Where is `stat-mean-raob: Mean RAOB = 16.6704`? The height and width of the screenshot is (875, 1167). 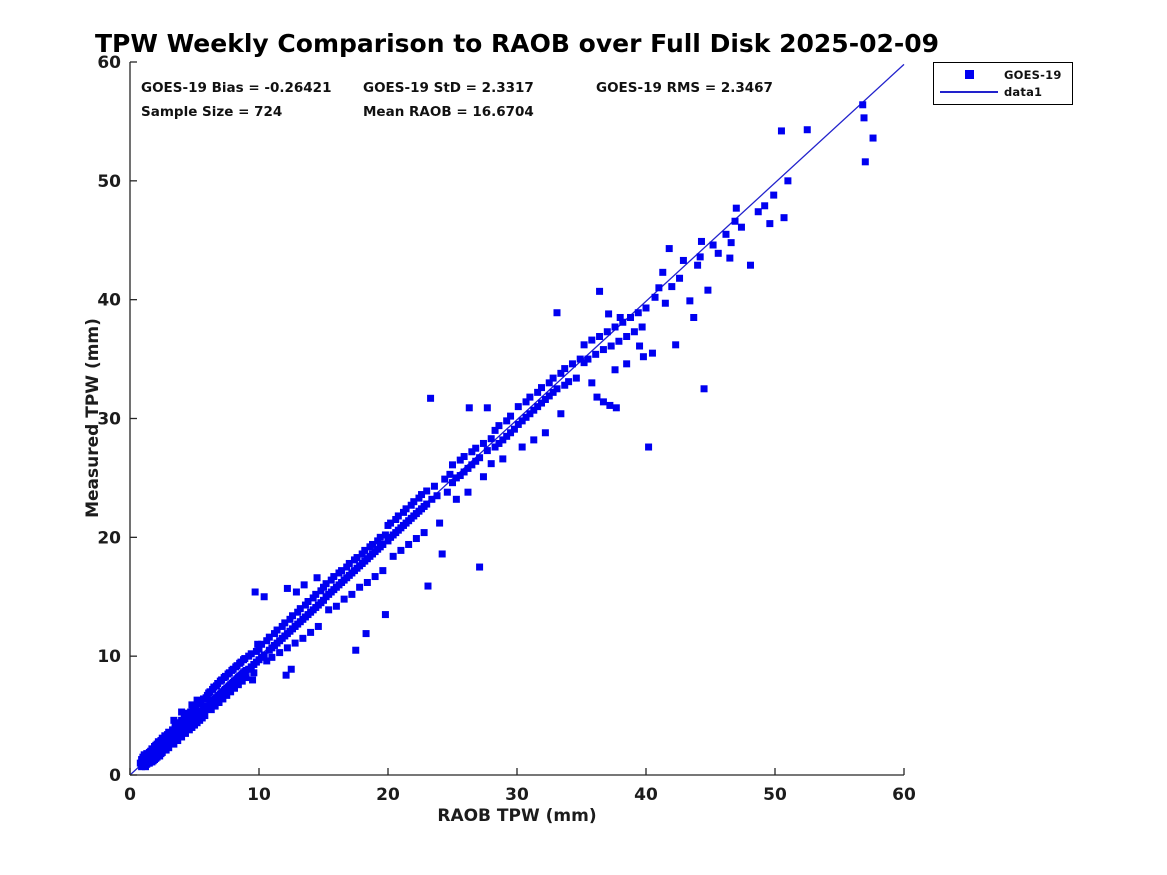 stat-mean-raob: Mean RAOB = 16.6704 is located at coordinates (448, 112).